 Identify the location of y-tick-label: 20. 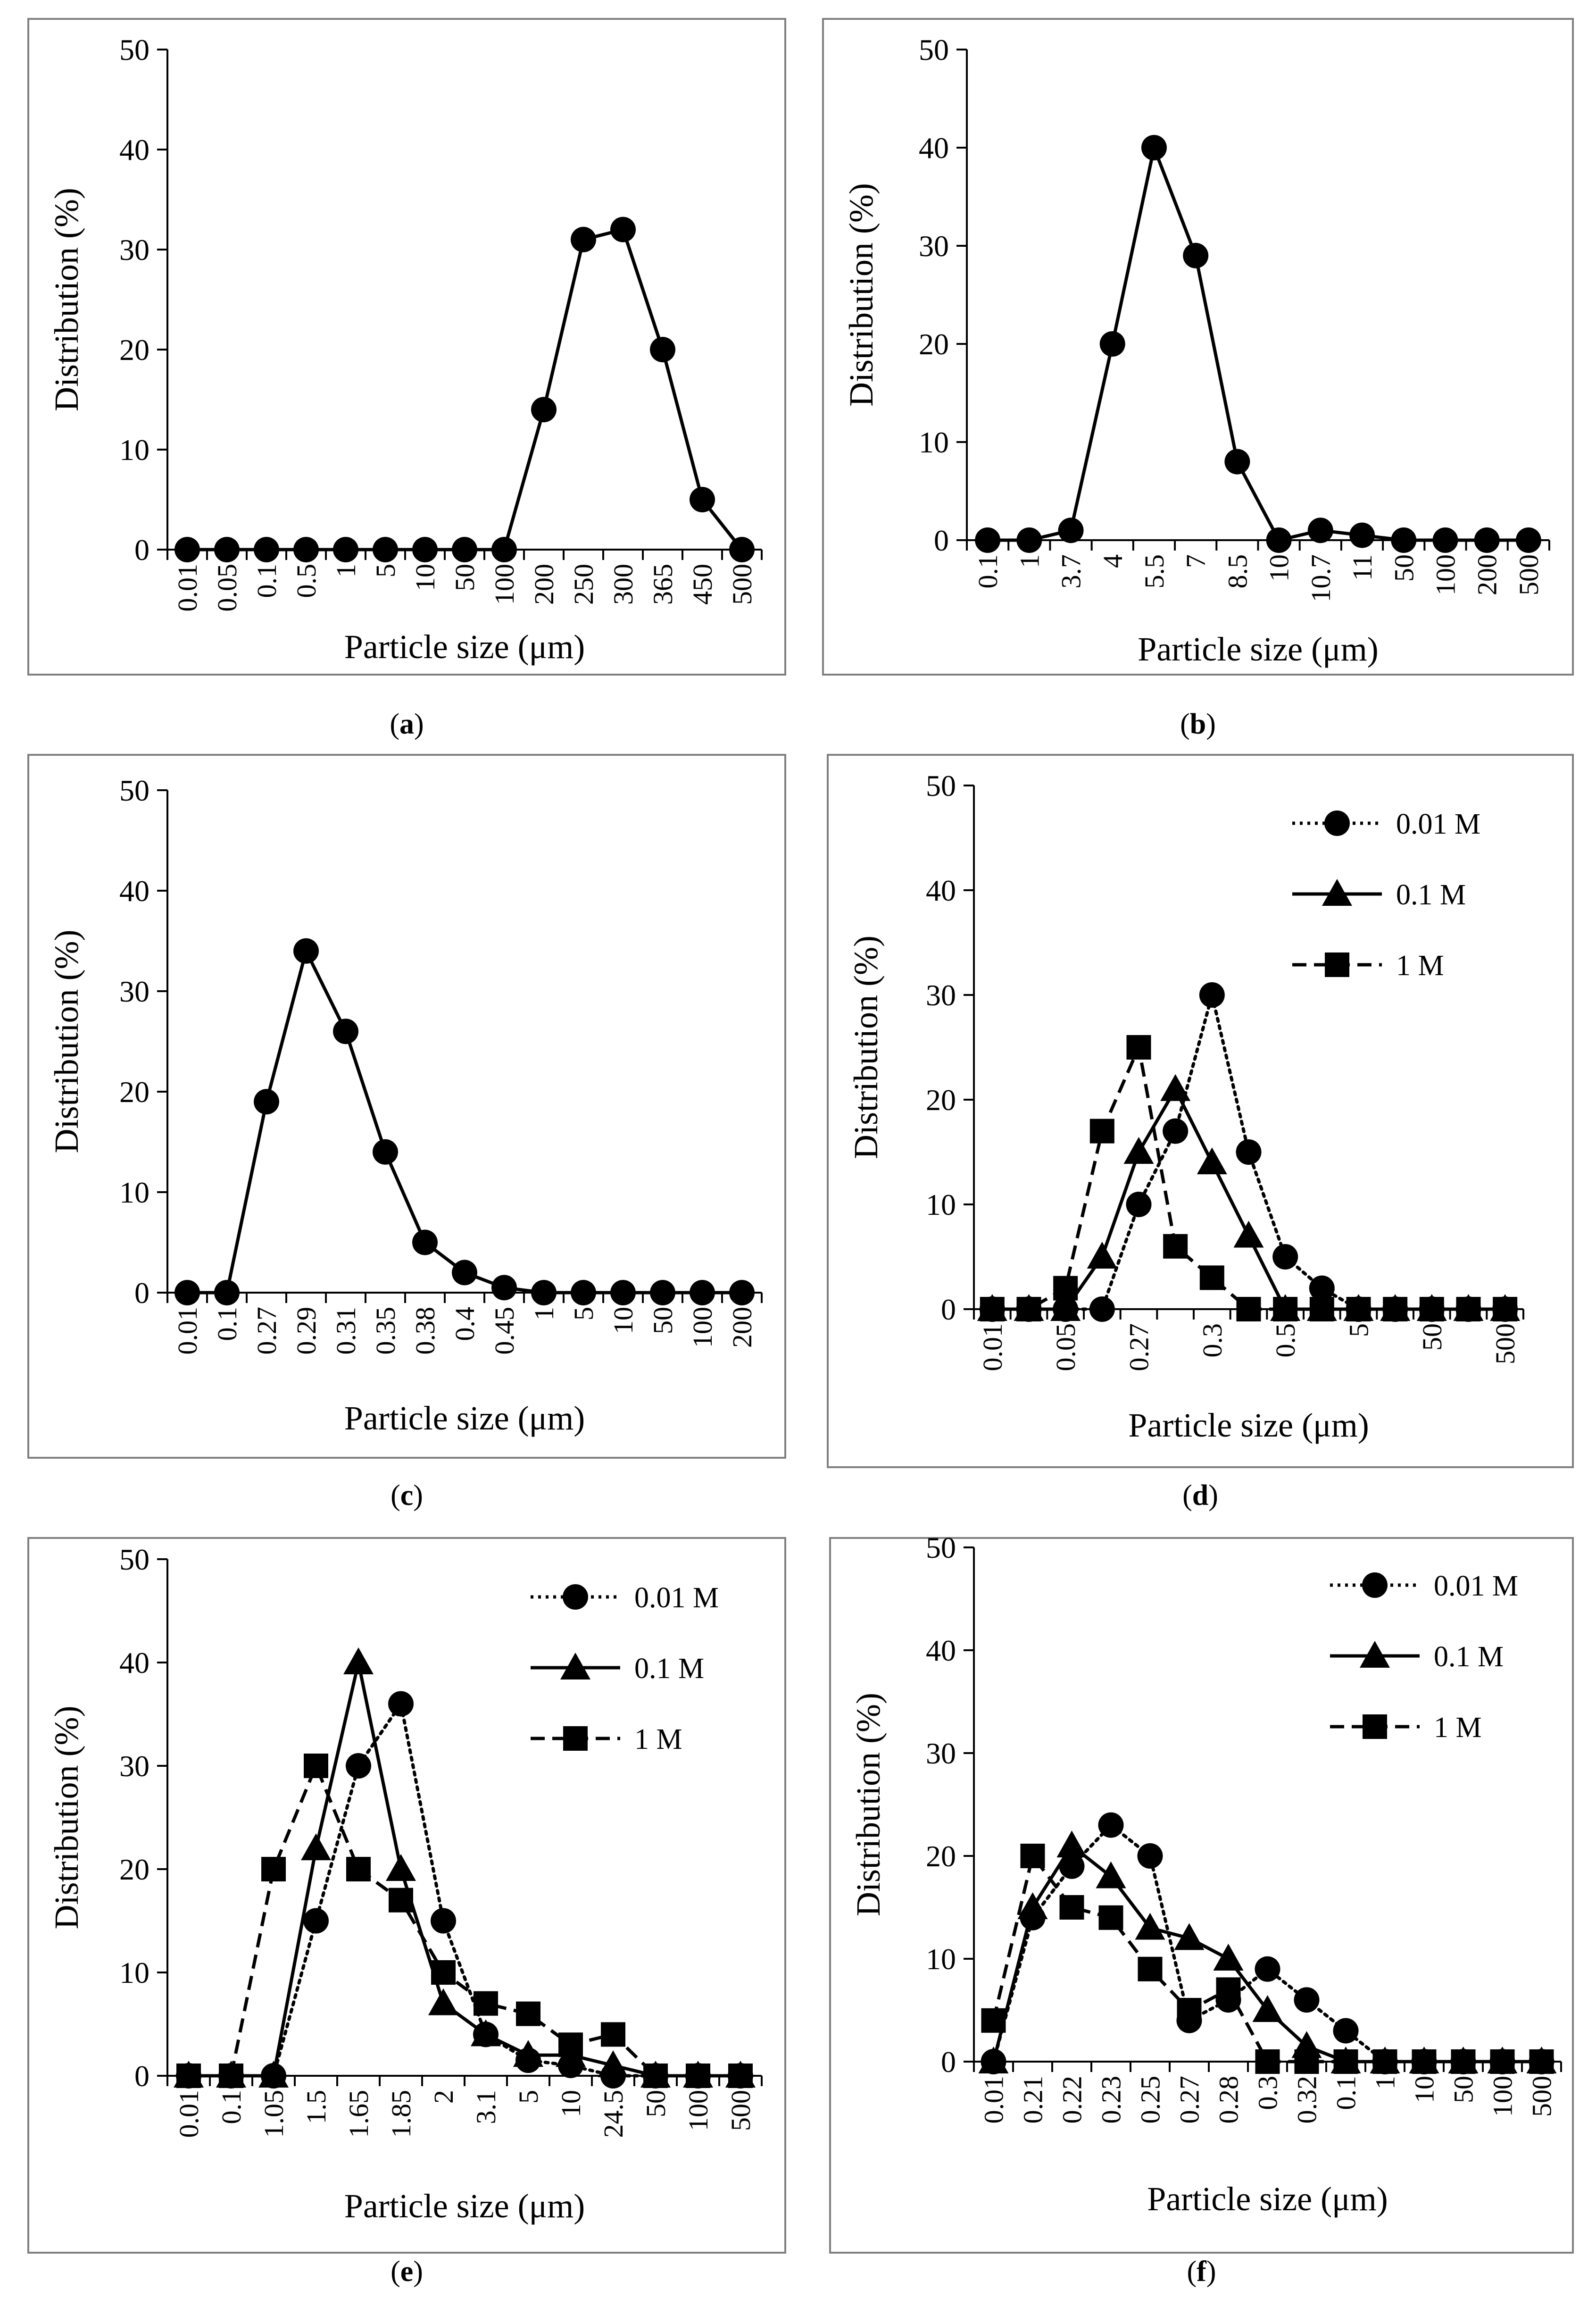
(134, 1092).